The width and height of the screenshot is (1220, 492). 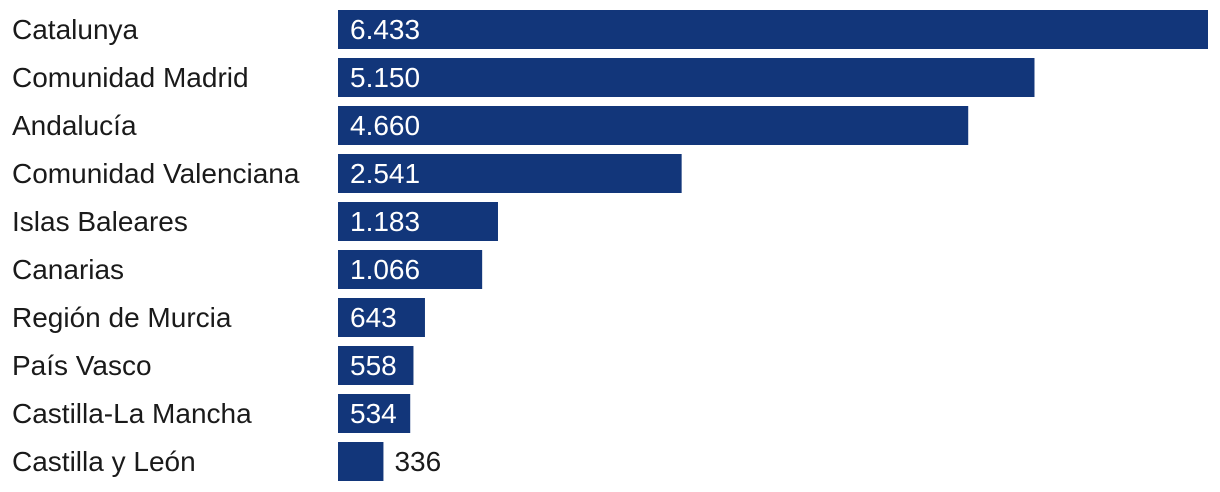 I want to click on bar-castilla-la-mancha, so click(x=374, y=413).